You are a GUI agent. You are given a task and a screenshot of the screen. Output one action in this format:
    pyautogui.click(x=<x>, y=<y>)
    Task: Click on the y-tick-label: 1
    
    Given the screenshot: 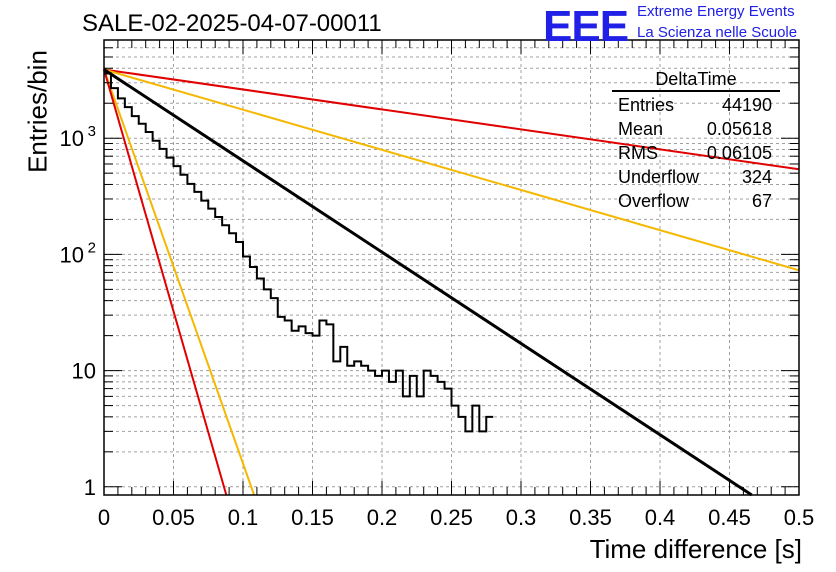 What is the action you would take?
    pyautogui.click(x=90, y=487)
    